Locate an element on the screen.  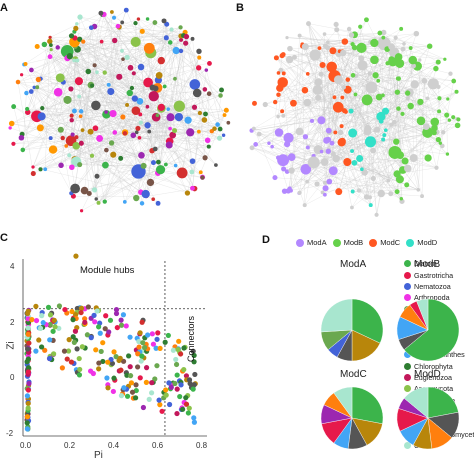
legend-item: Euglenozoa is located at coordinates (439, 377).